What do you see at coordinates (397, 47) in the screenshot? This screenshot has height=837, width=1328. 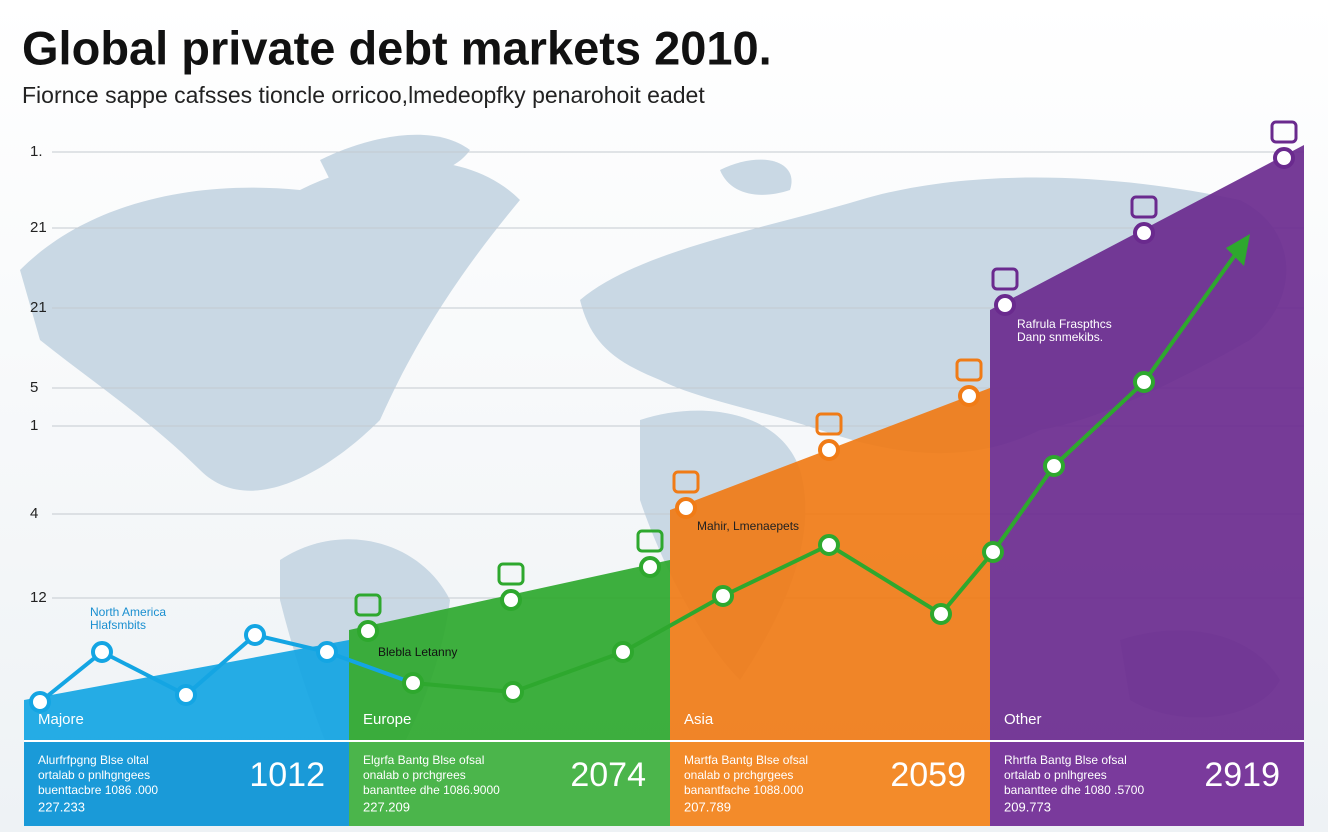 I see `title: Global private debt markets 2010.` at bounding box center [397, 47].